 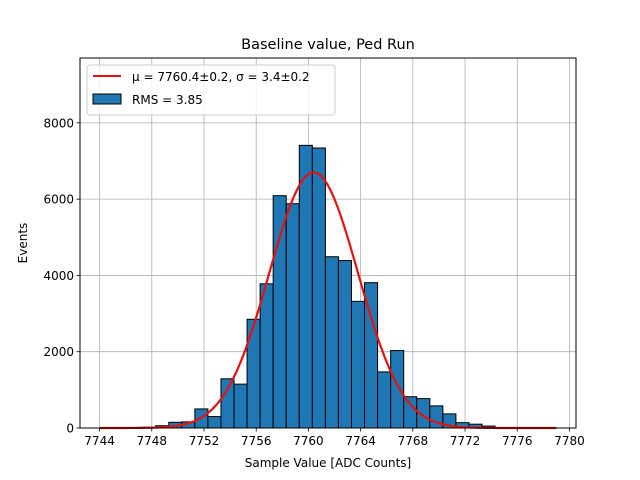 I want to click on legend-histogram-label: RMS = 3.85, so click(x=167, y=100).